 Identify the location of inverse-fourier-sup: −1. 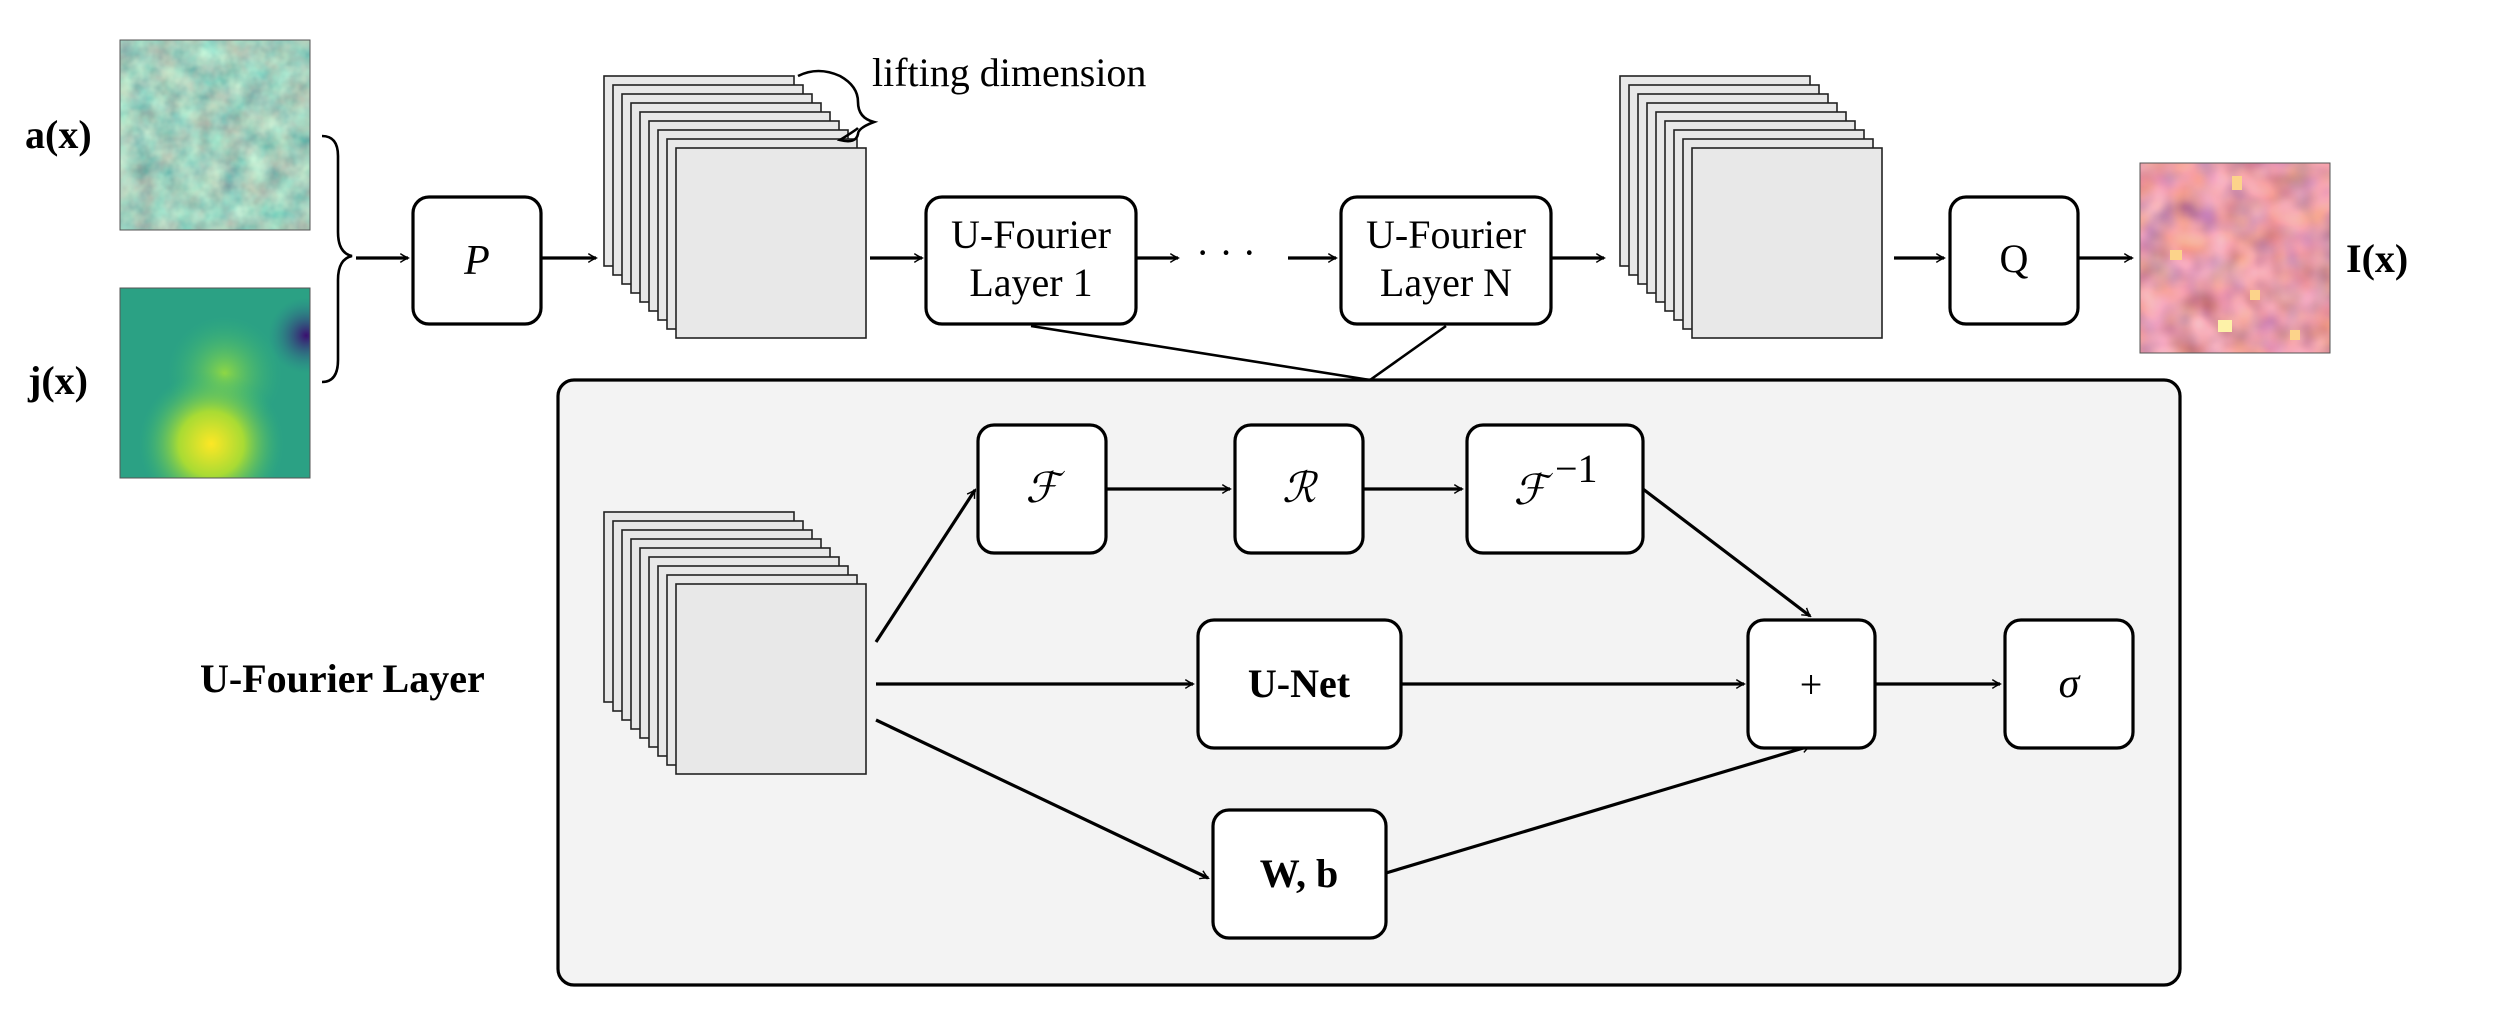
(1576, 468).